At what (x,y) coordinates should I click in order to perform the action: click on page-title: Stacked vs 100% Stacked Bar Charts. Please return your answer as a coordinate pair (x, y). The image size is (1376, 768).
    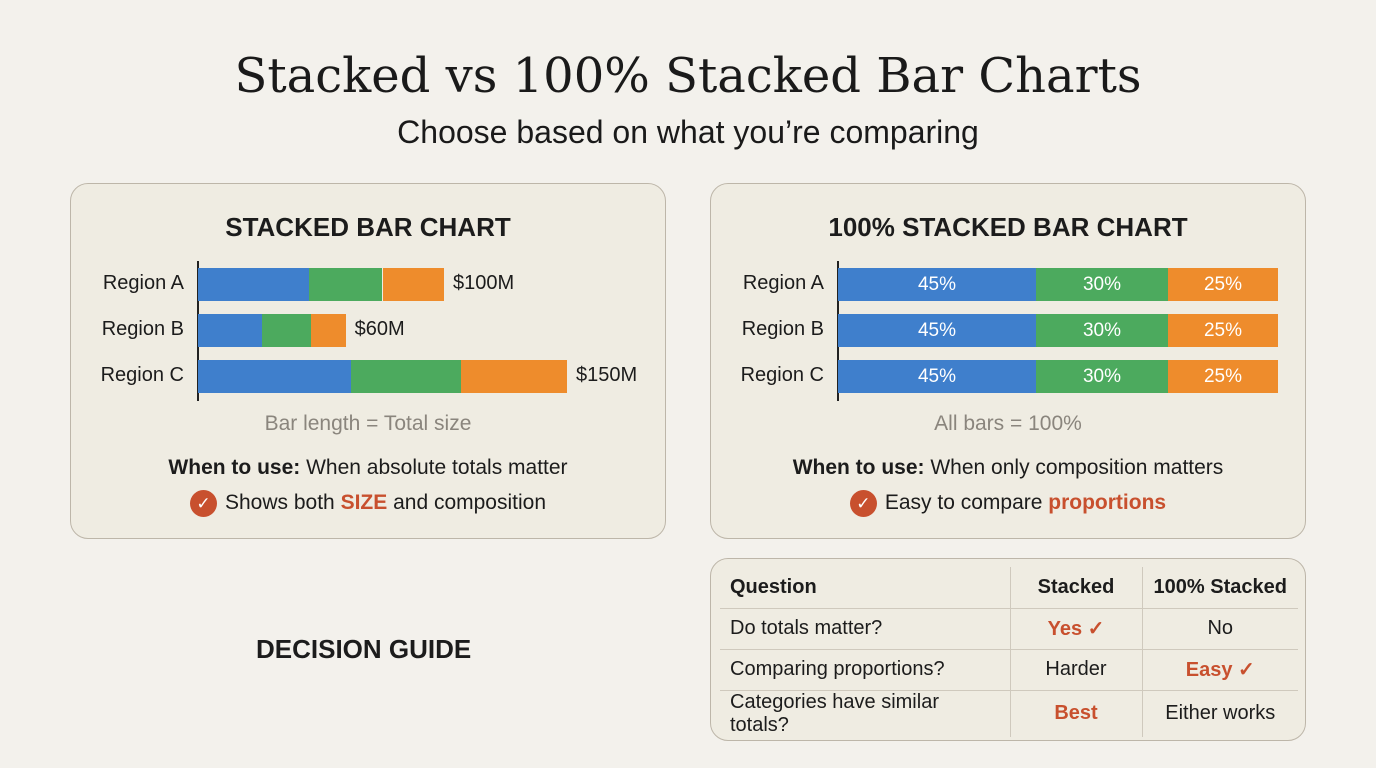
    Looking at the image, I should click on (688, 76).